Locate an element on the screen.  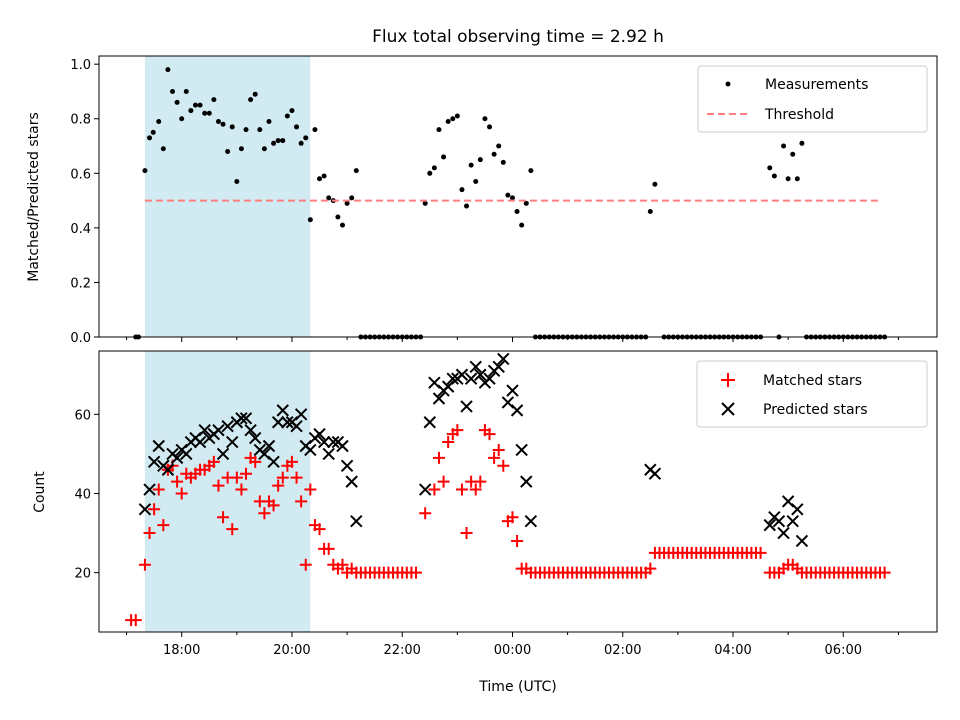
bottom-legend-box is located at coordinates (812, 394).